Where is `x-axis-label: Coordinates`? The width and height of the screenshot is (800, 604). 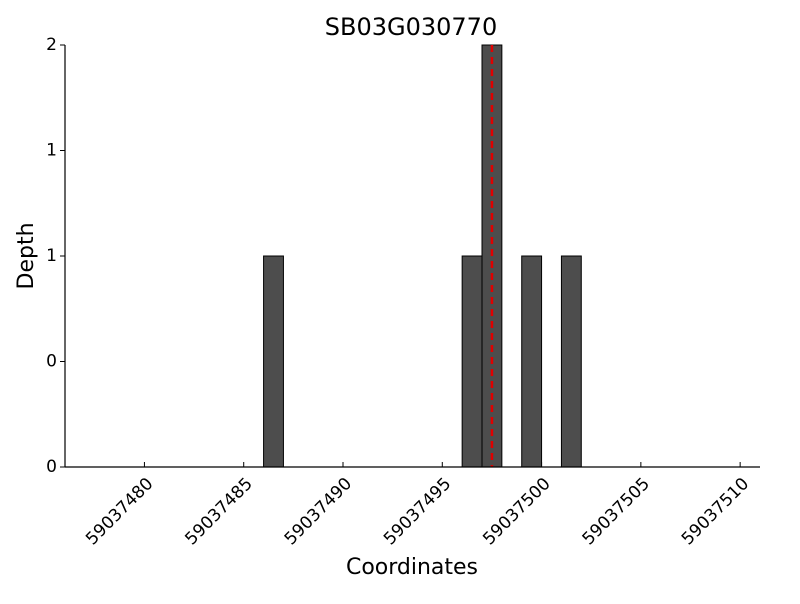
x-axis-label: Coordinates is located at coordinates (412, 567).